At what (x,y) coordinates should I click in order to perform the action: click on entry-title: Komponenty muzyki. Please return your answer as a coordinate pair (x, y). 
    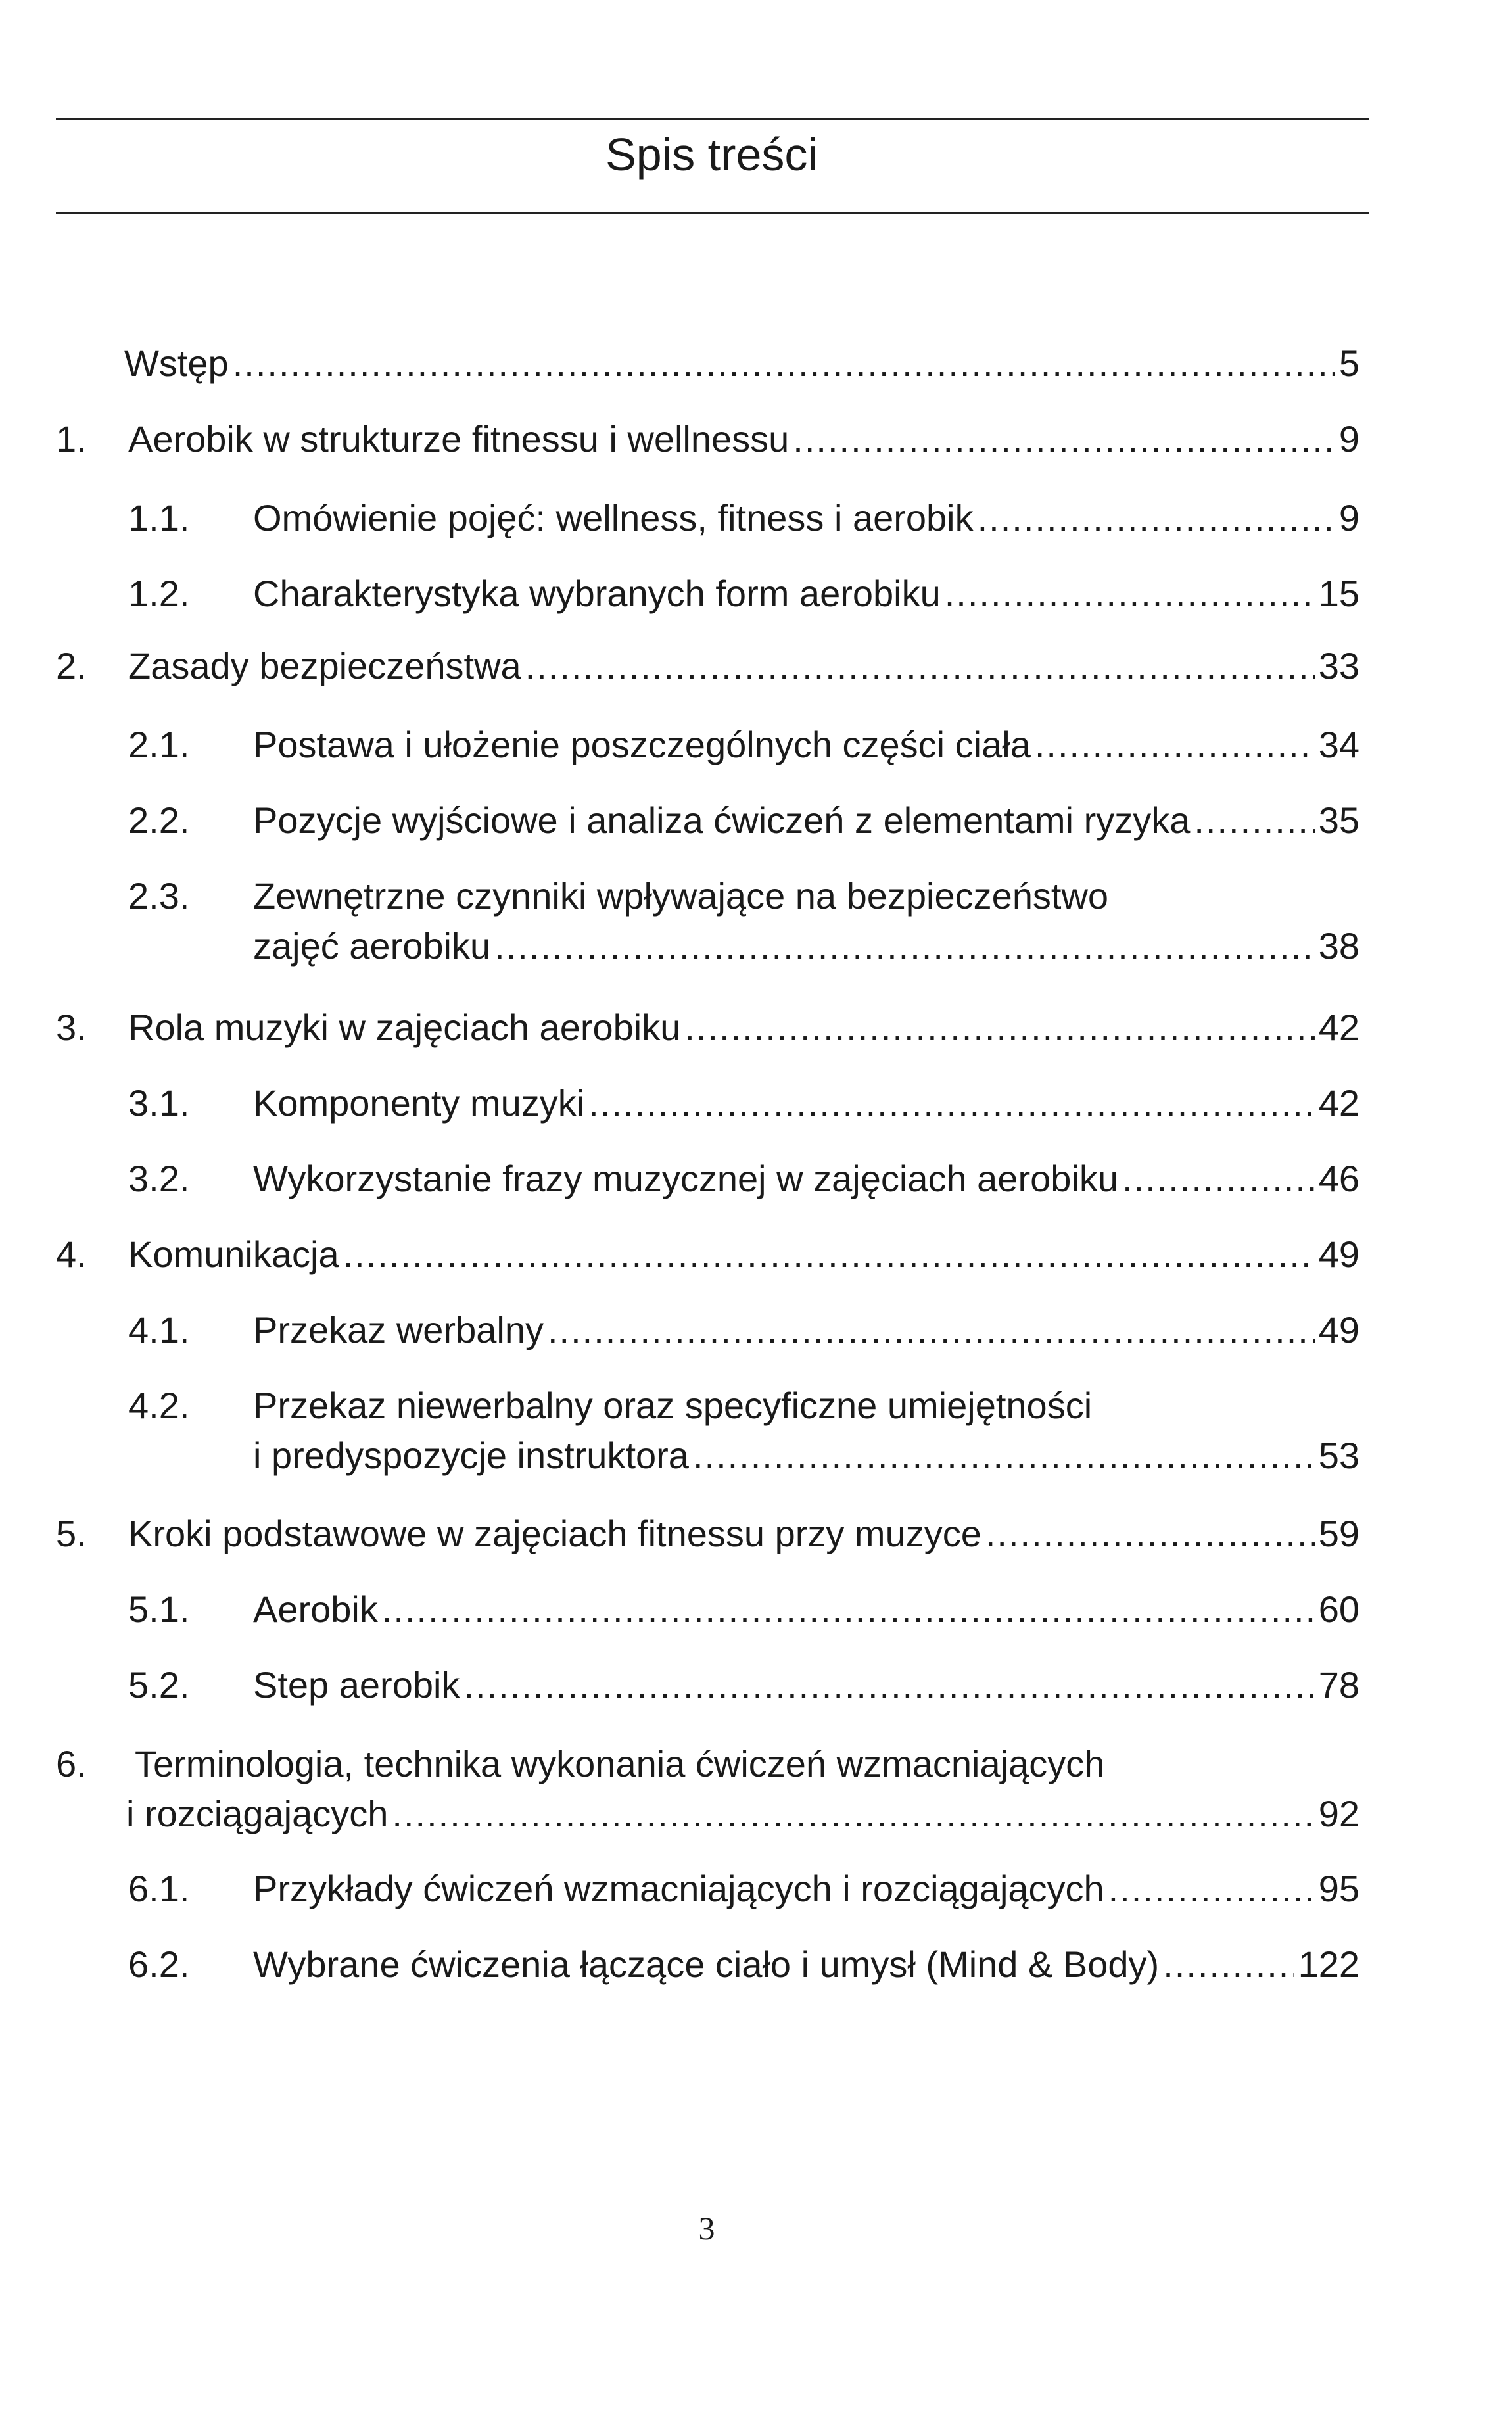
    Looking at the image, I should click on (419, 1103).